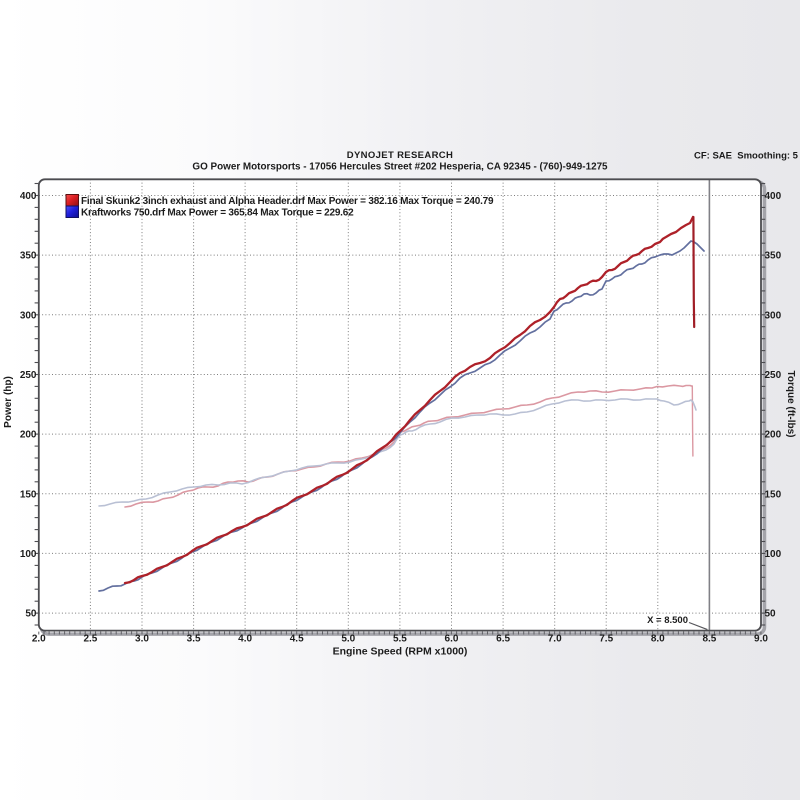  Describe the element at coordinates (39, 639) in the screenshot. I see `svg-text: 2.0` at that location.